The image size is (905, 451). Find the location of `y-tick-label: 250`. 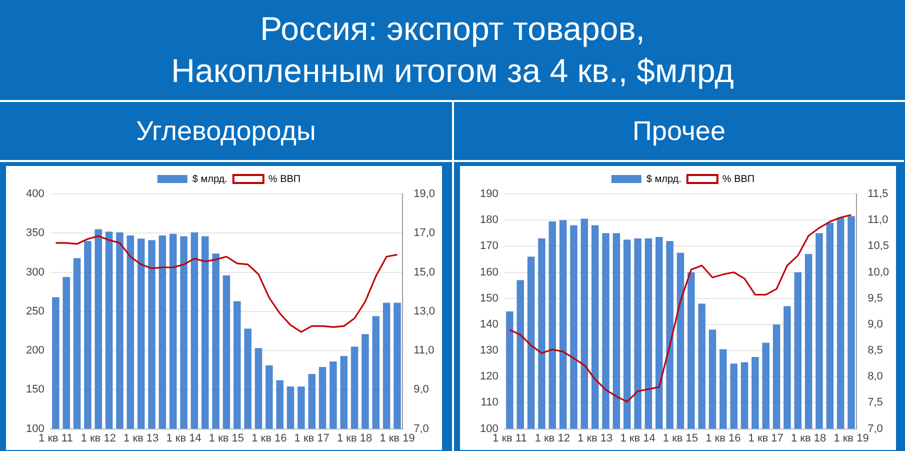

y-tick-label: 250 is located at coordinates (35, 311).